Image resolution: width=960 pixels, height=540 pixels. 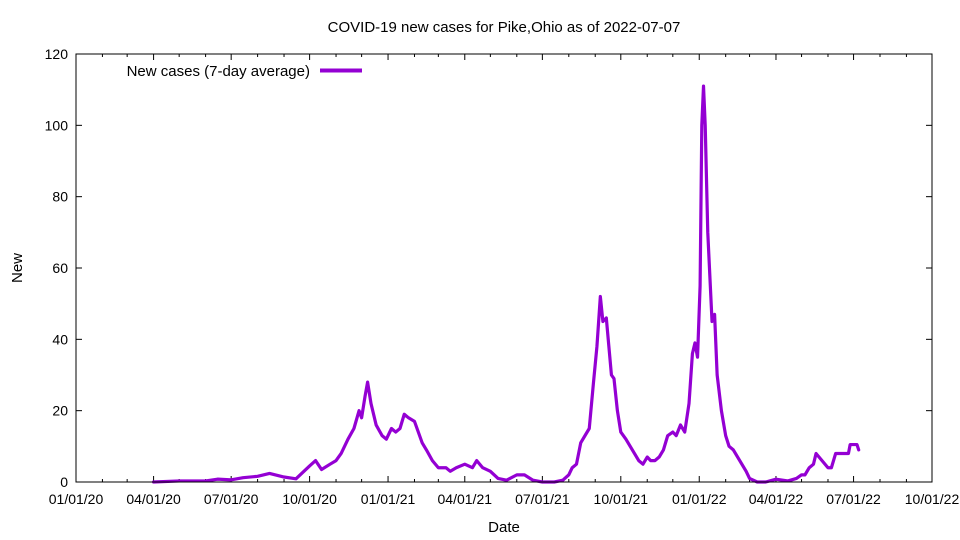 I want to click on x-tick-label: 07/01/21, so click(x=542, y=499).